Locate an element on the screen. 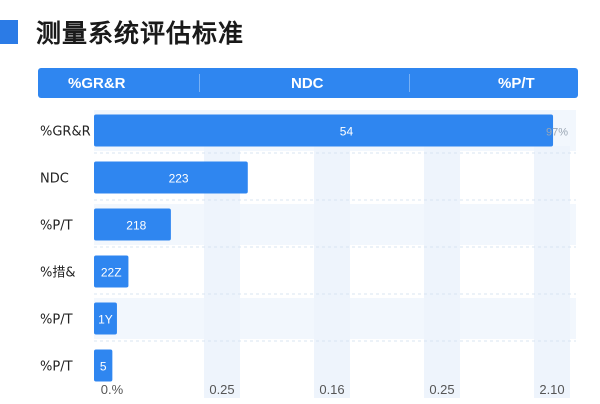  bar-outside-label: 97% is located at coordinates (557, 133).